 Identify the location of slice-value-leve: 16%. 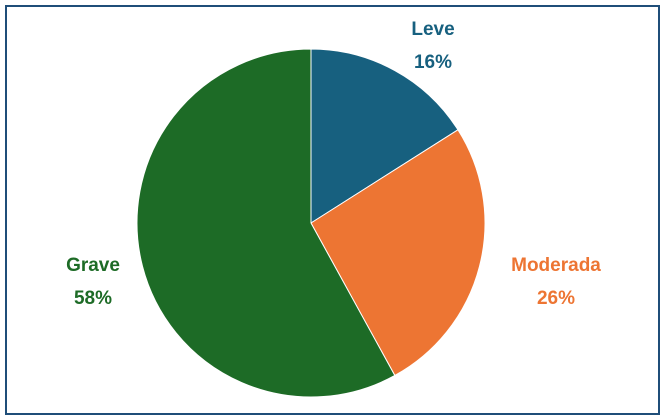
(433, 62).